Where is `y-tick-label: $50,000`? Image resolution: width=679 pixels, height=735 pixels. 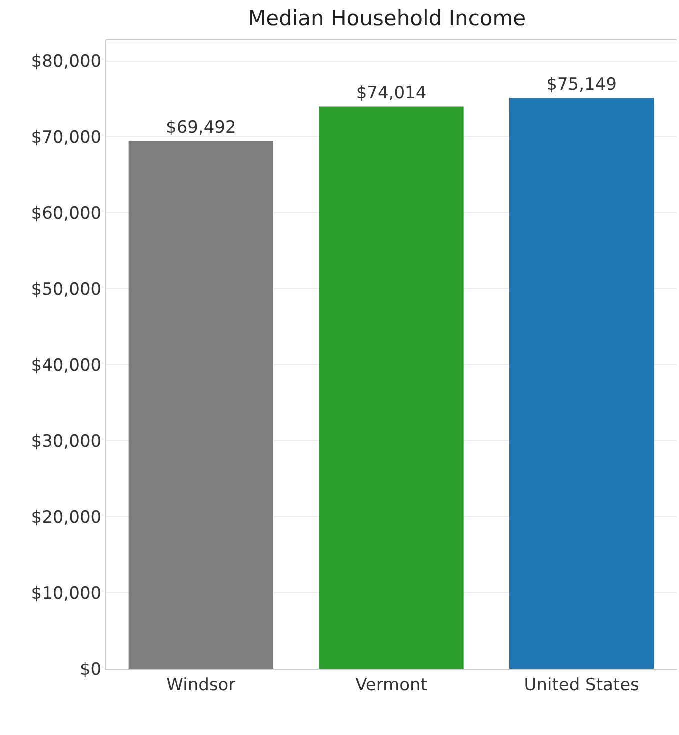 y-tick-label: $50,000 is located at coordinates (66, 290).